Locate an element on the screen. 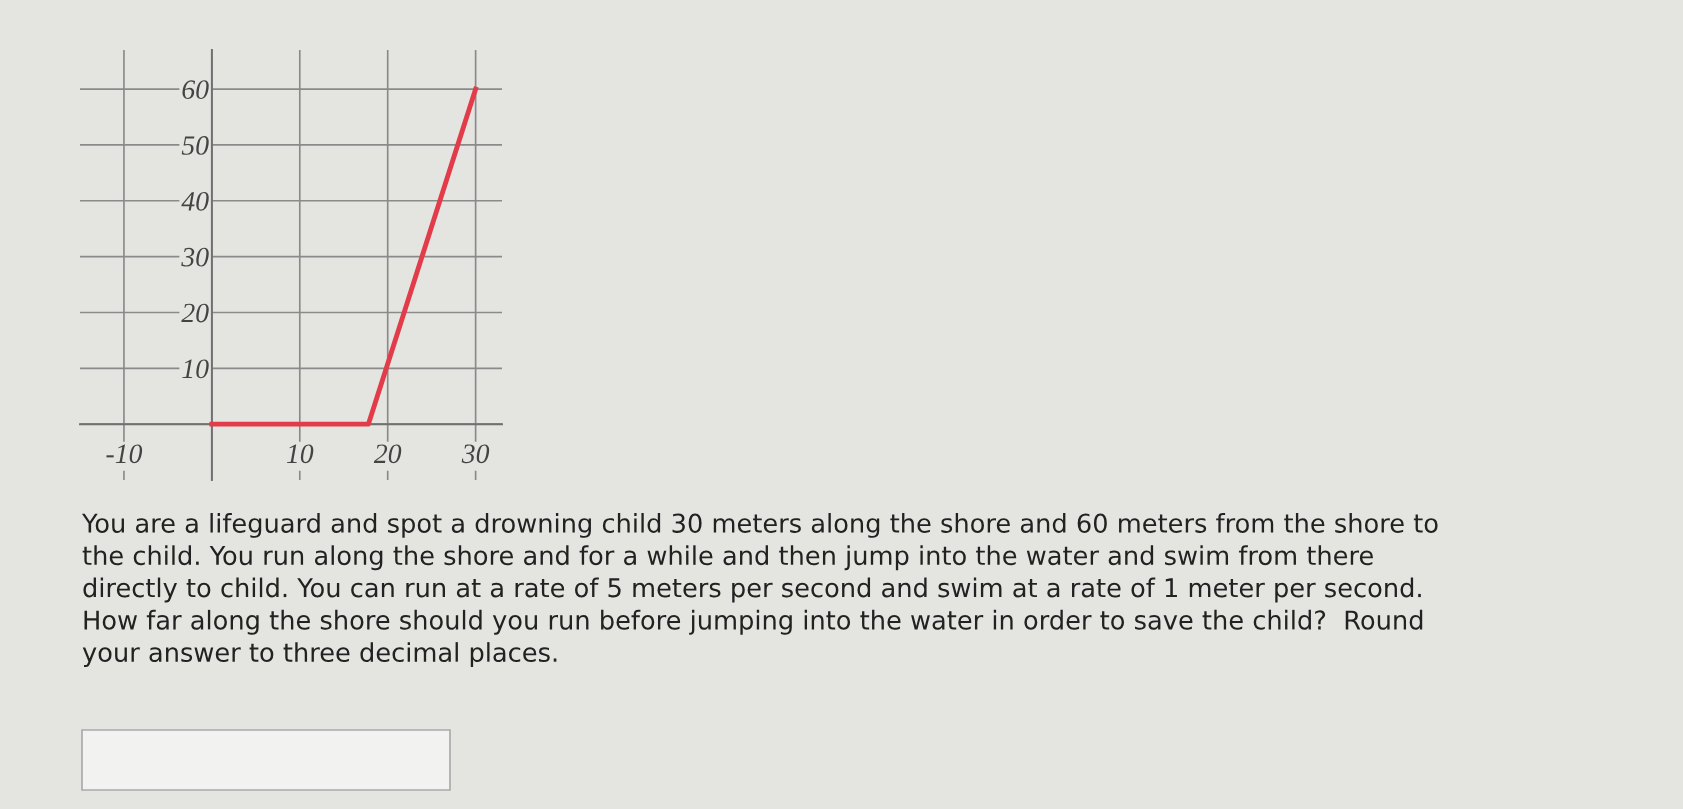 The image size is (1683, 809). y-tick-label: 30 is located at coordinates (195, 257).